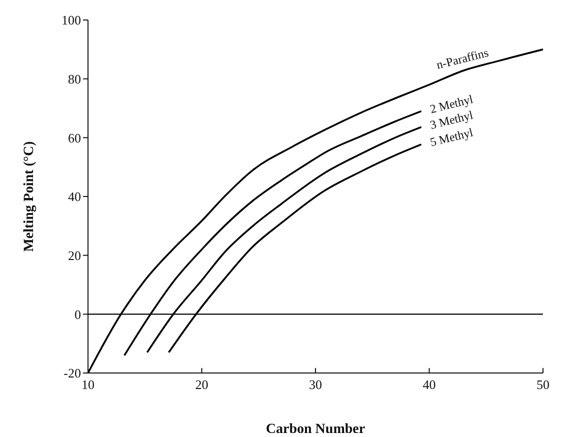 This screenshot has height=437, width=569. What do you see at coordinates (71, 20) in the screenshot?
I see `y-tick-label: 100` at bounding box center [71, 20].